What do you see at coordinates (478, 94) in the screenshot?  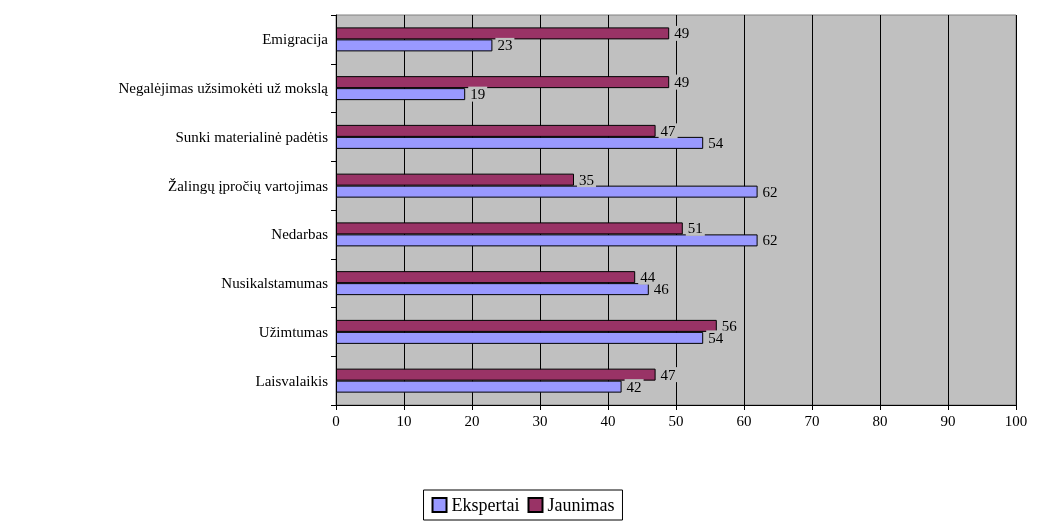 I see `data-label: 19` at bounding box center [478, 94].